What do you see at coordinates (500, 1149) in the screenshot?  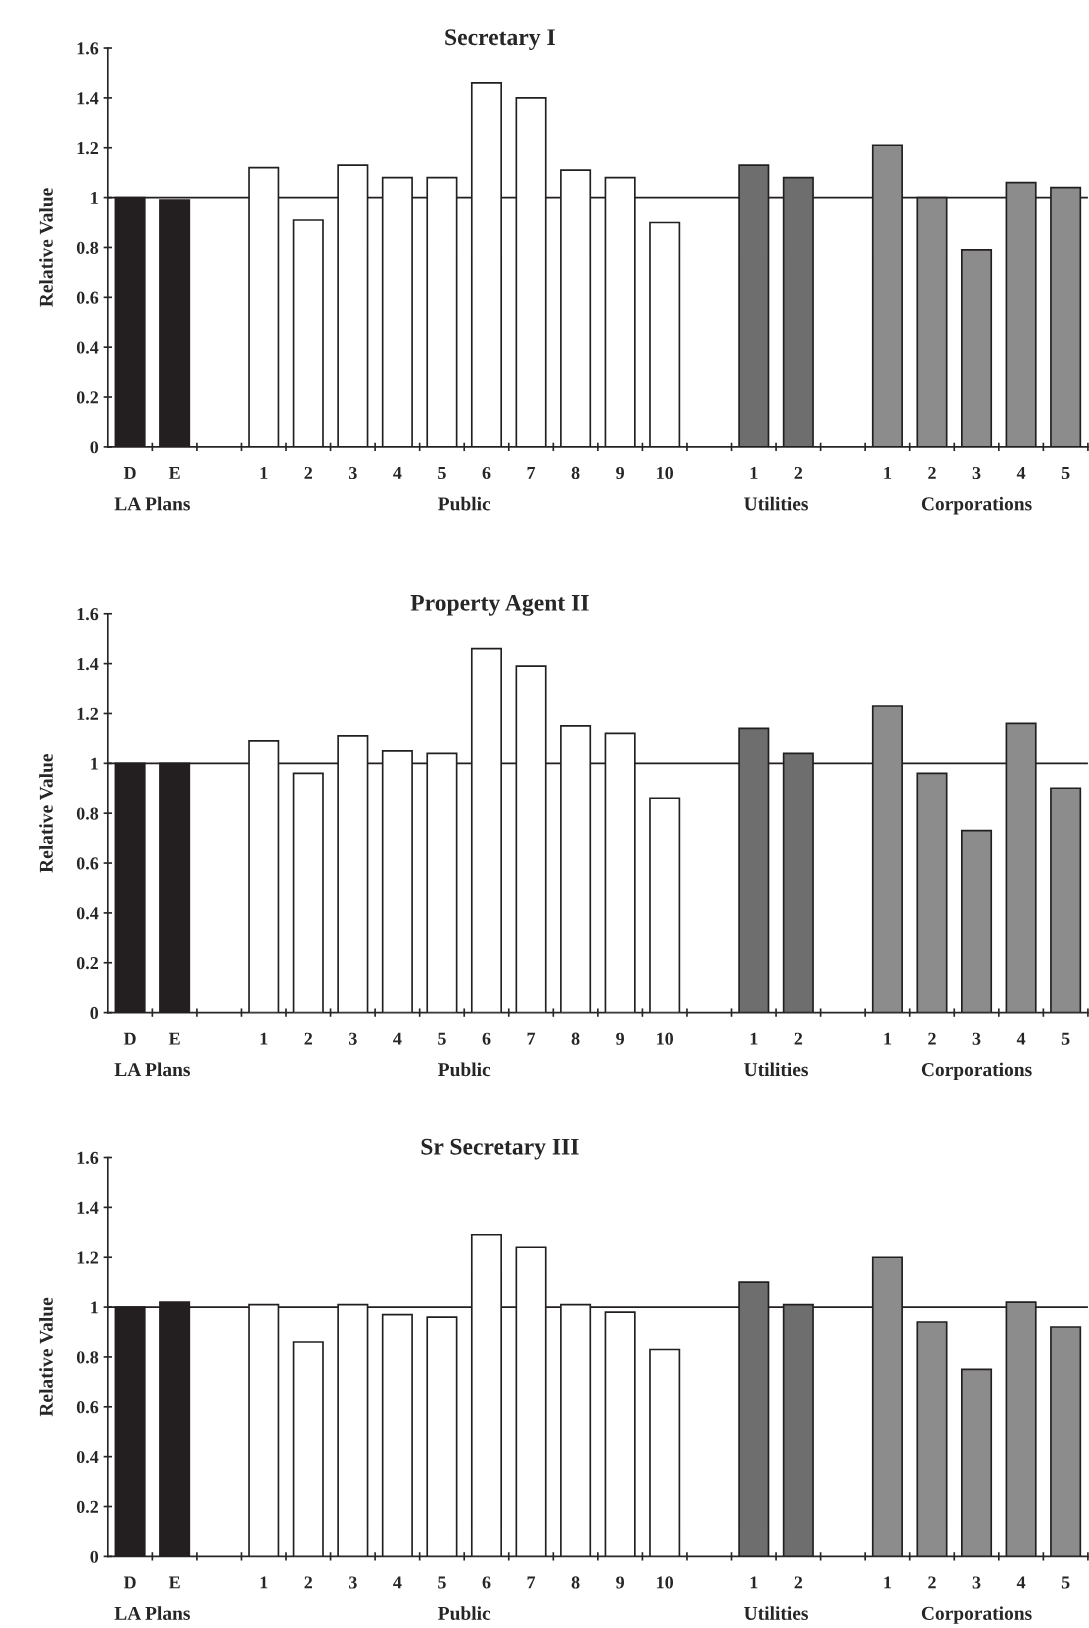 I see `chart-title: Sr Secretary III` at bounding box center [500, 1149].